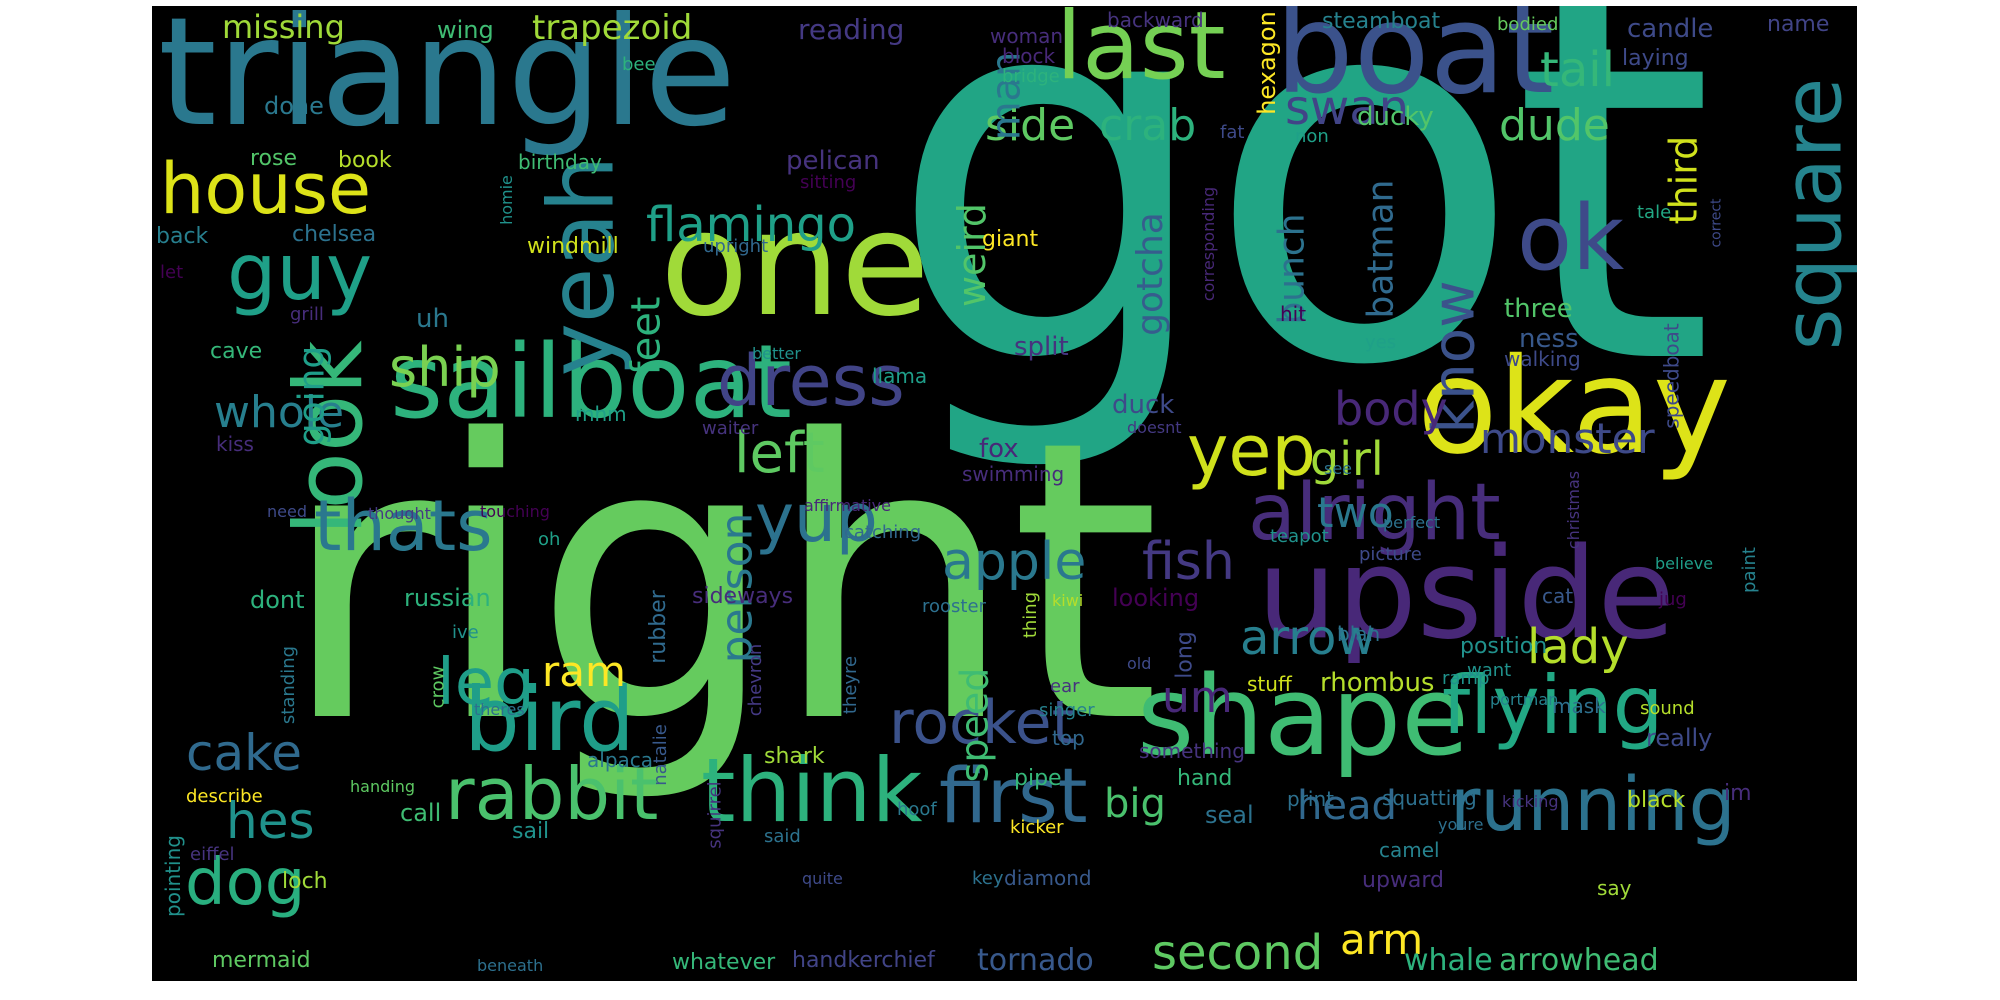 The width and height of the screenshot is (2000, 1000). What do you see at coordinates (1013, 474) in the screenshot?
I see `word-swimming: swimming` at bounding box center [1013, 474].